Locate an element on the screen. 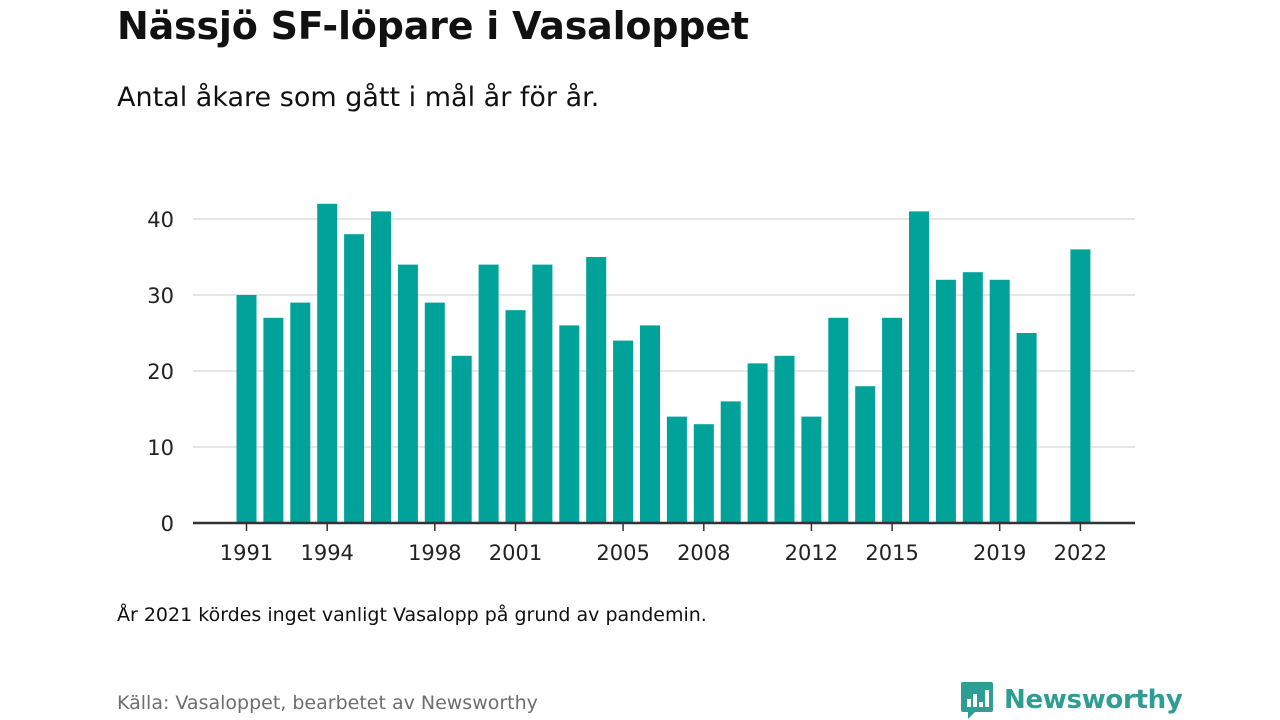 This screenshot has height=720, width=1280. brand-name: Newsworthy is located at coordinates (1093, 700).